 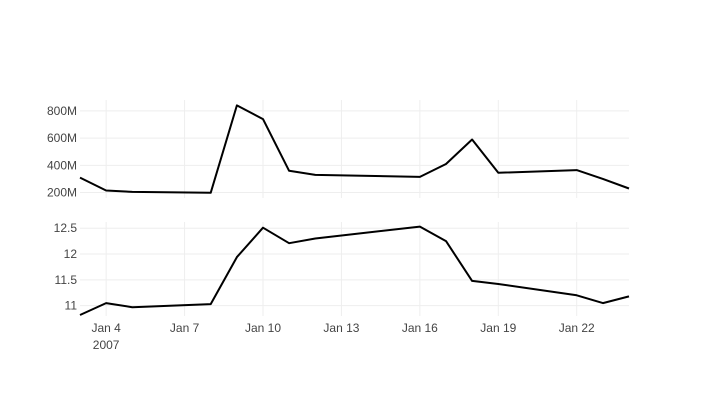 What do you see at coordinates (185, 328) in the screenshot?
I see `x-tick-label: Jan 7` at bounding box center [185, 328].